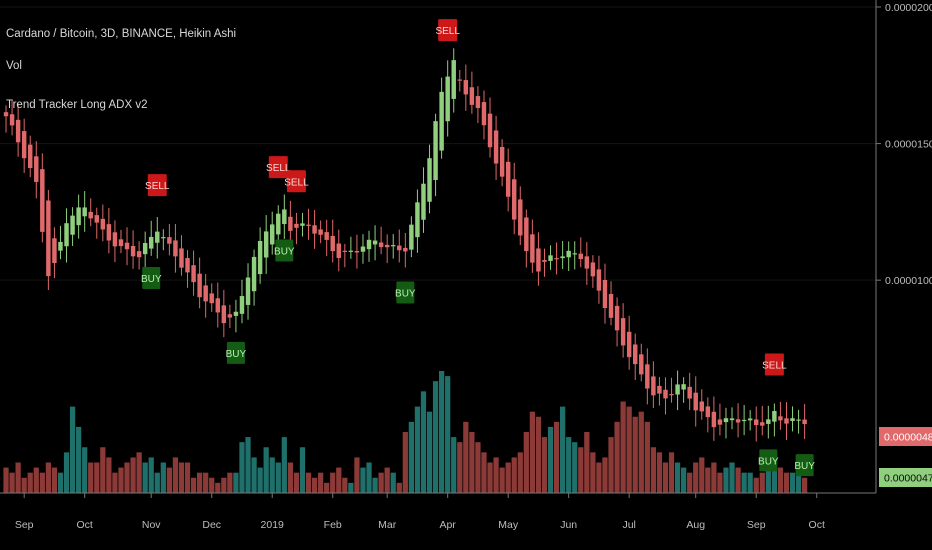 The width and height of the screenshot is (932, 550). Describe the element at coordinates (77, 105) in the screenshot. I see `strategy-indicator-label: Trend Tracker Long ADX v2` at that location.